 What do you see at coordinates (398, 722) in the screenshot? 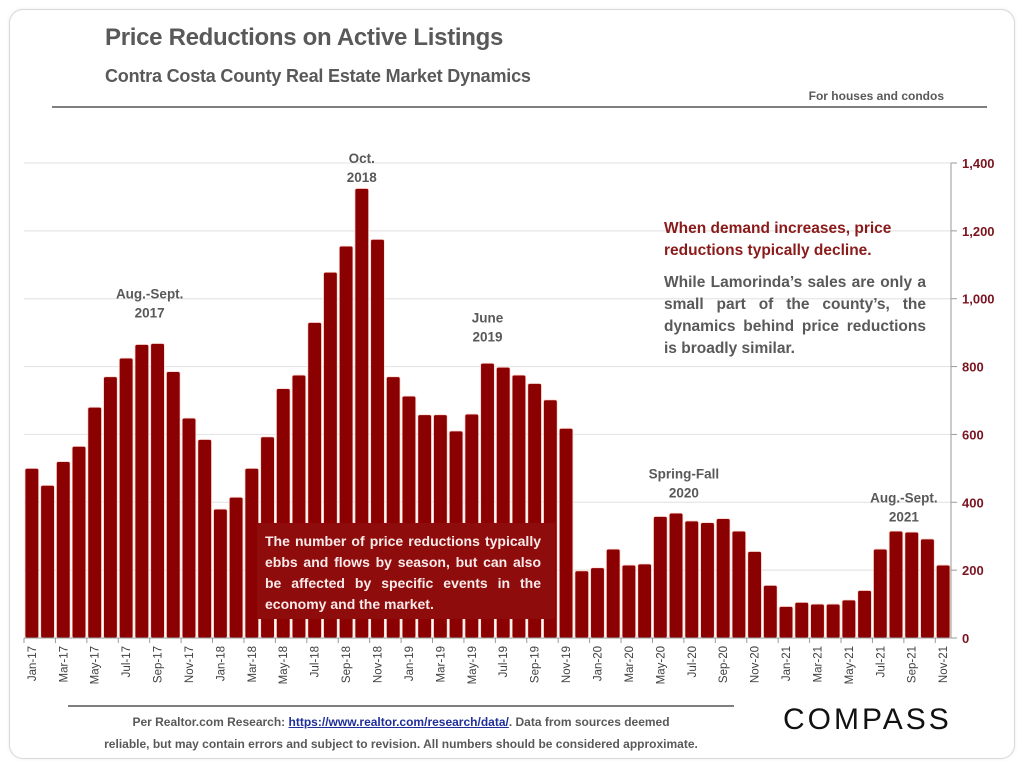
I see `source-link: https://www.realtor.com/research/data/` at bounding box center [398, 722].